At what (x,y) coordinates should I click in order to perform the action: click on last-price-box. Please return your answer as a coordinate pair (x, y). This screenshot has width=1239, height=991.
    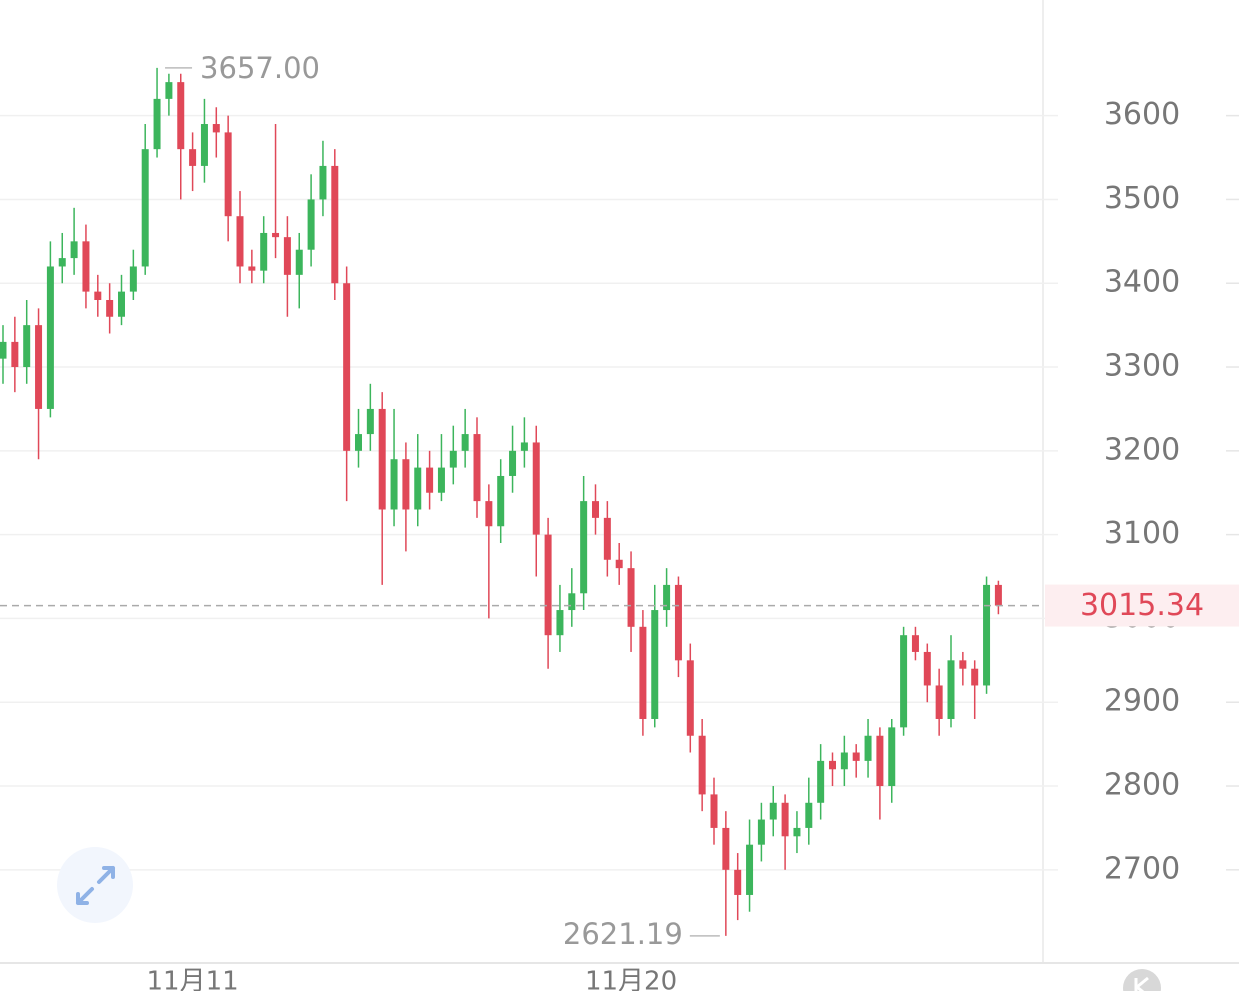
    Looking at the image, I should click on (1142, 605).